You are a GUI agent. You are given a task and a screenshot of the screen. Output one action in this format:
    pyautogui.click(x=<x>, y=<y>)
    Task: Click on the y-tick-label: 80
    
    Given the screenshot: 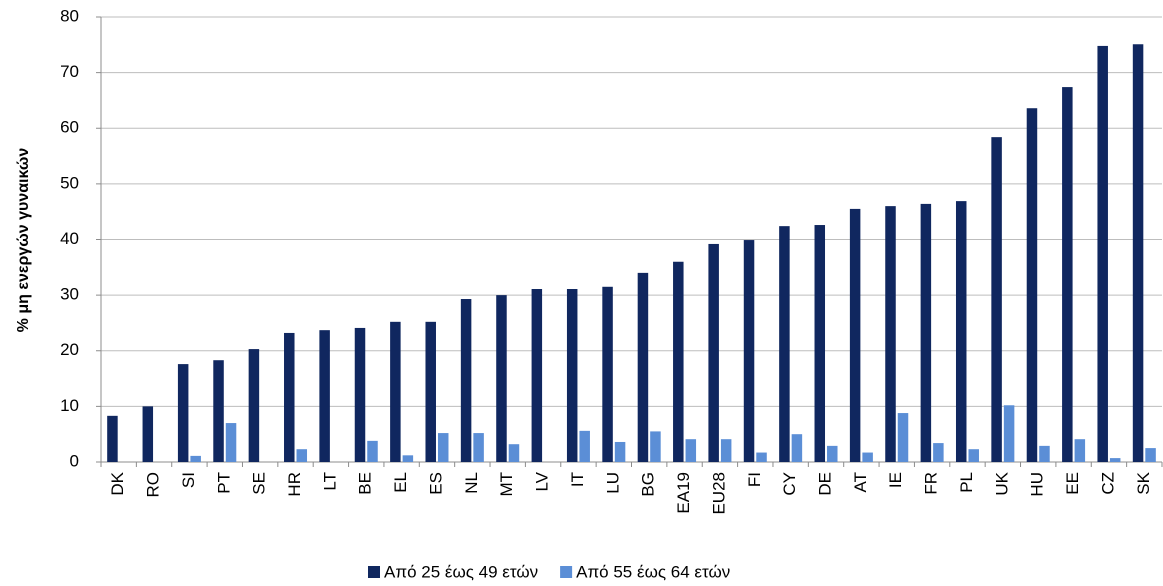 What is the action you would take?
    pyautogui.click(x=69, y=15)
    